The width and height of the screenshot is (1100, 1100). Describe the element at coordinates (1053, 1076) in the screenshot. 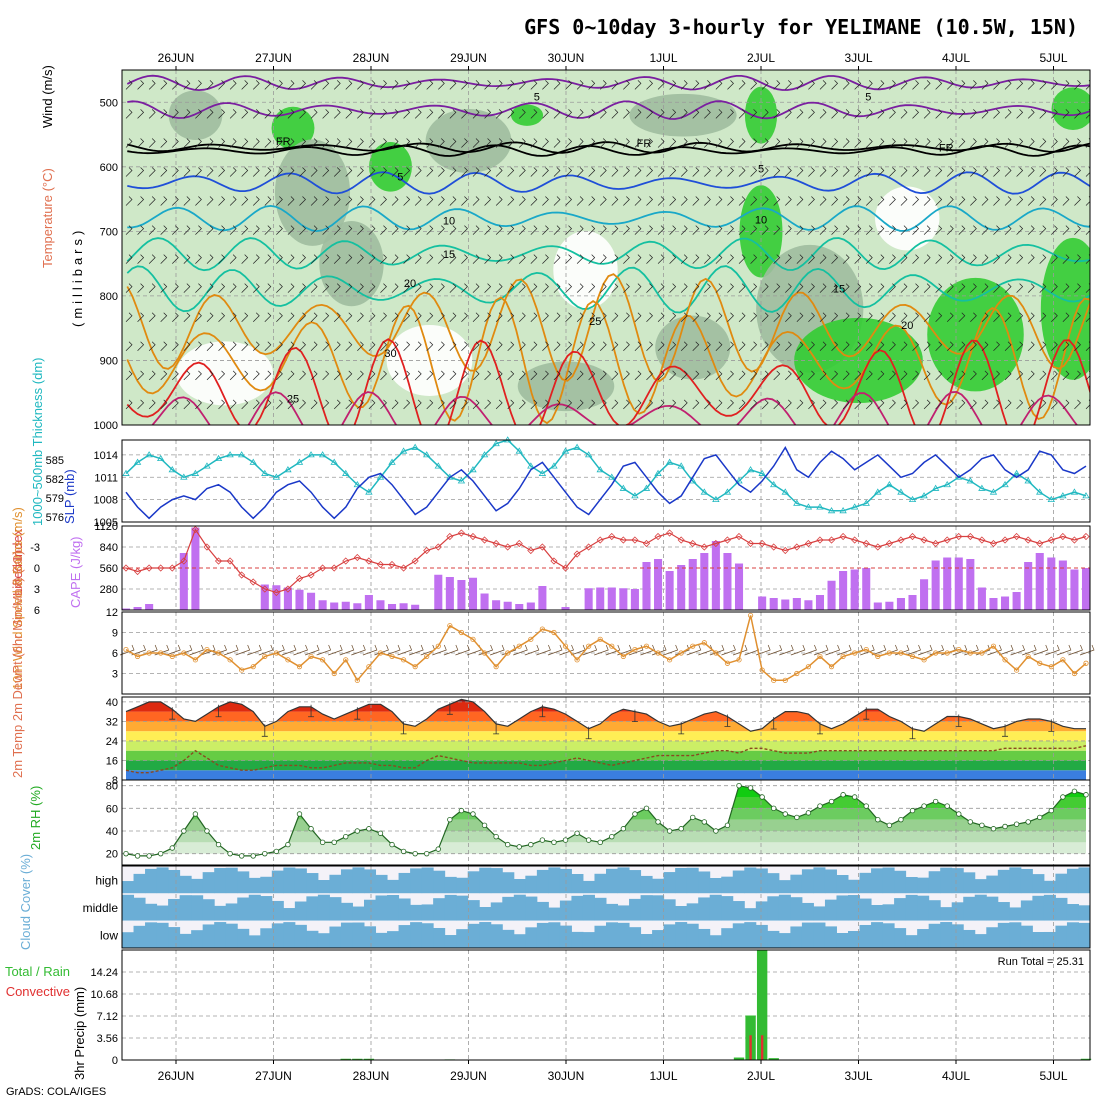

I see `bottom-date-label: 5JUL` at that location.